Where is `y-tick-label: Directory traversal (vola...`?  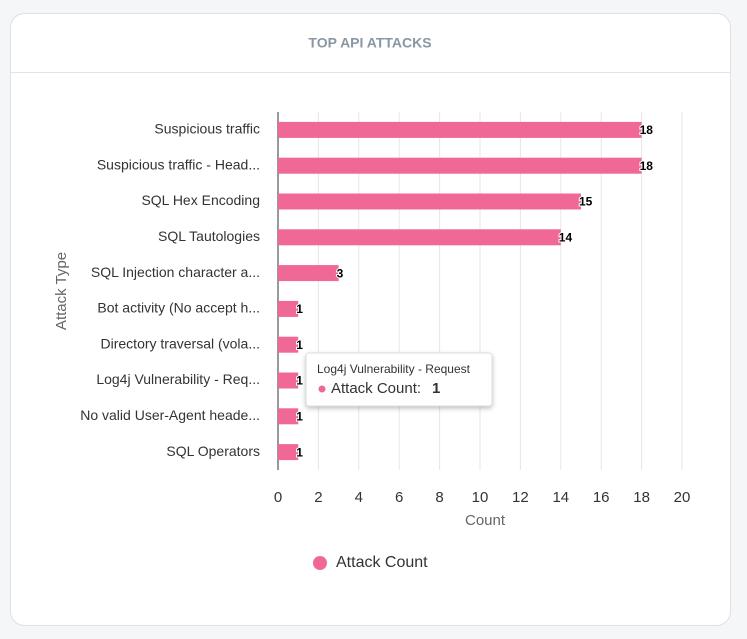 y-tick-label: Directory traversal (vola... is located at coordinates (180, 343).